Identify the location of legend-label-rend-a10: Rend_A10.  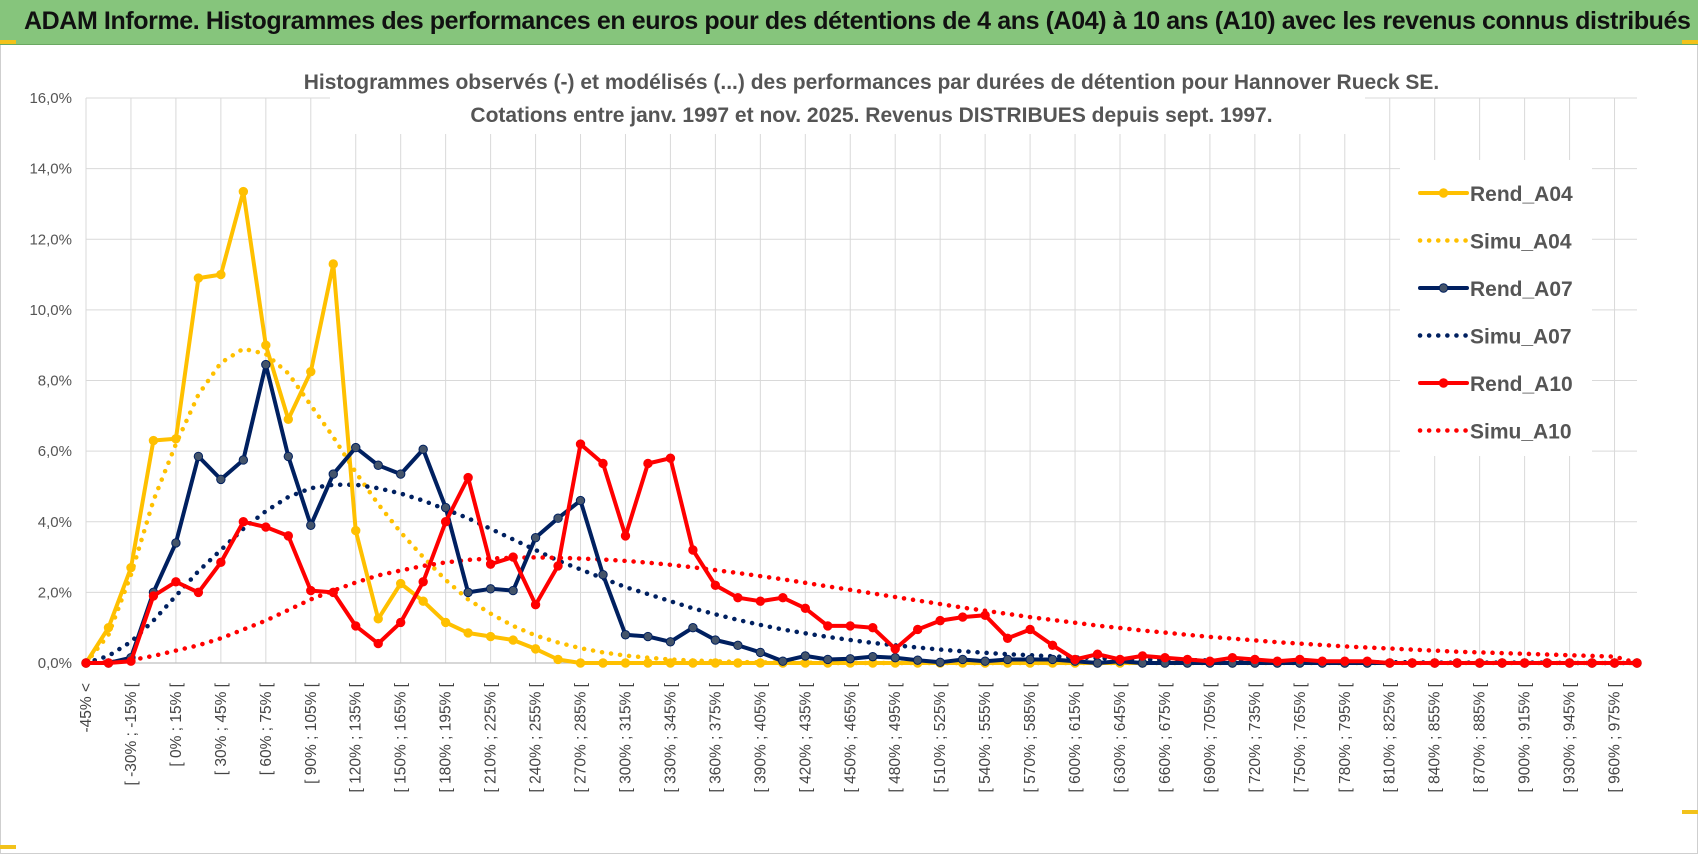
(1521, 384).